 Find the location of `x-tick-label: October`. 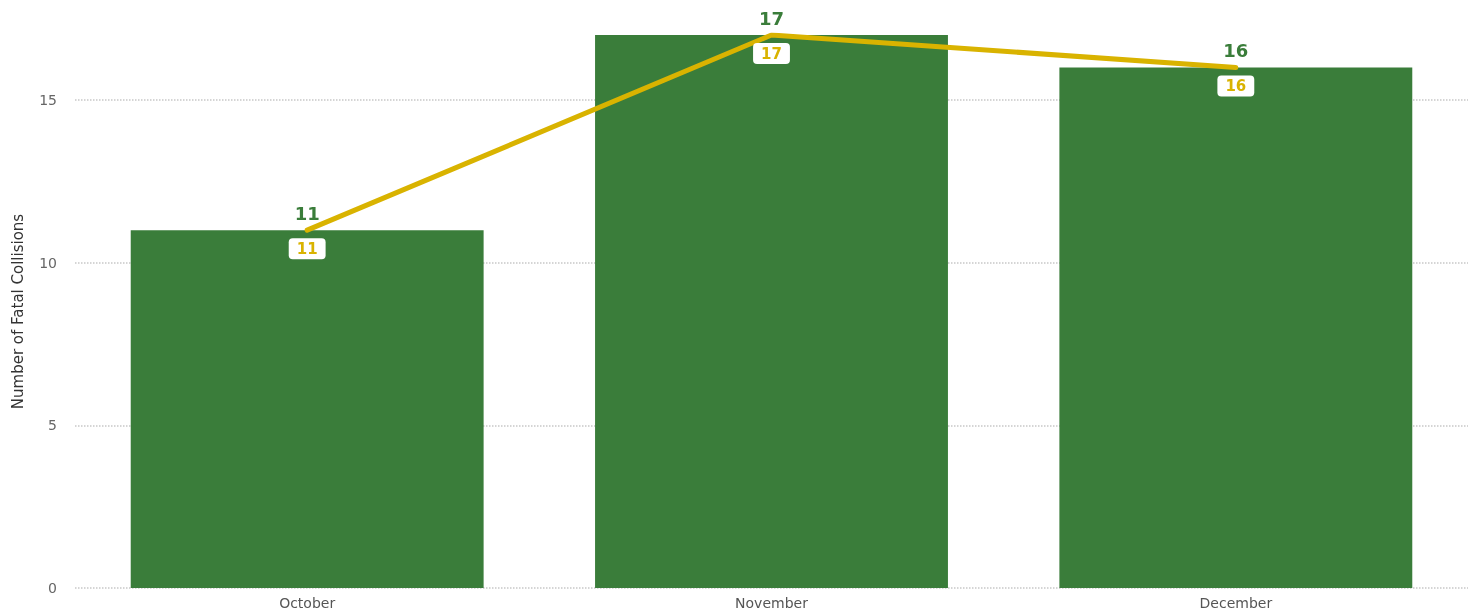

x-tick-label: October is located at coordinates (307, 603).